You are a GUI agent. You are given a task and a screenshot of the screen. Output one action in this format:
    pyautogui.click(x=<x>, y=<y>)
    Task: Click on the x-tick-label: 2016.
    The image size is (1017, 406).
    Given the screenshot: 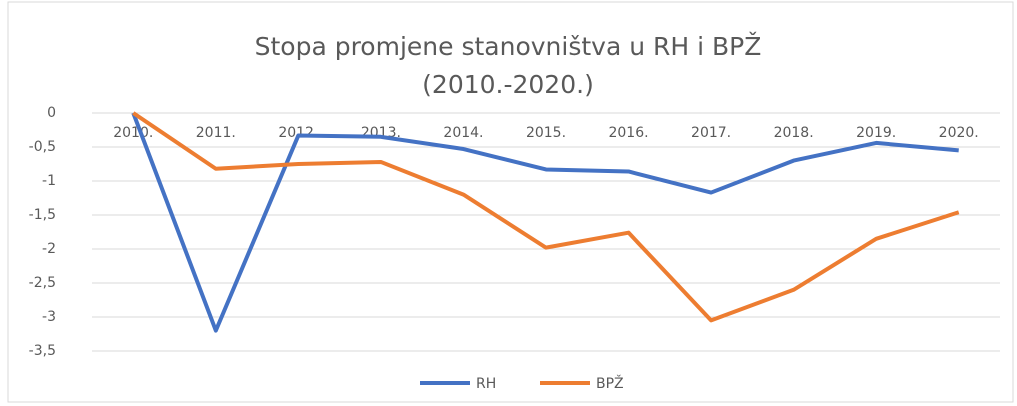 What is the action you would take?
    pyautogui.click(x=628, y=133)
    